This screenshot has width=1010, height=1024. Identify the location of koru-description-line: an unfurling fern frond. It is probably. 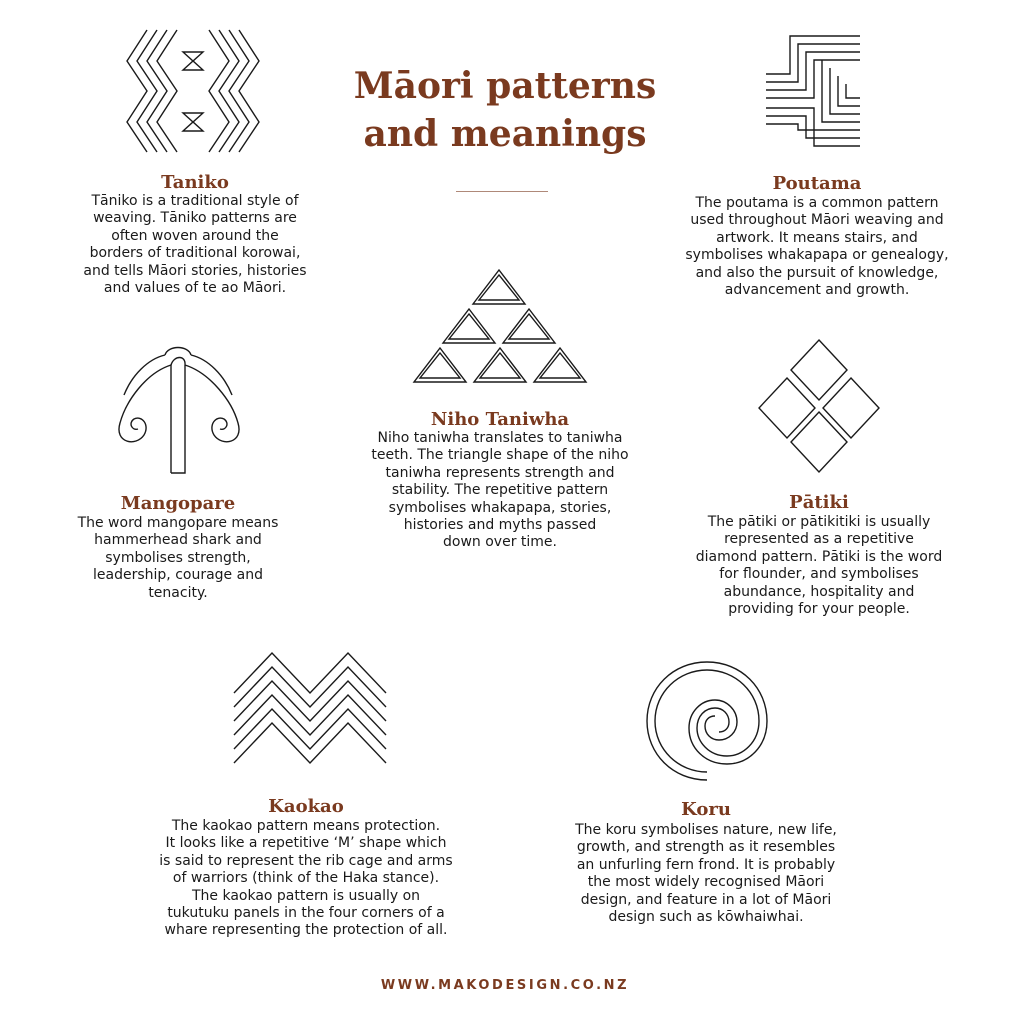
(706, 864).